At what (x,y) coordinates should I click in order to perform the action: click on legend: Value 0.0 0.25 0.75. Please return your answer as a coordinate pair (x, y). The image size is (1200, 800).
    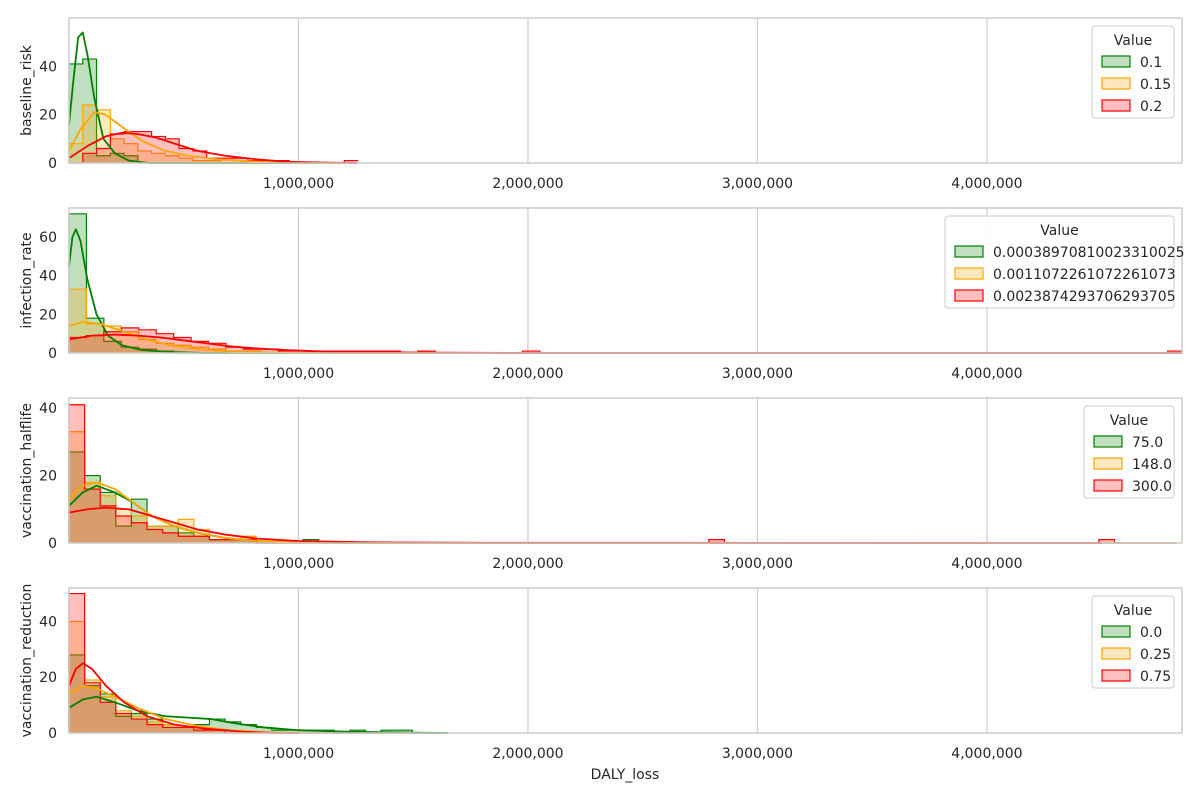
    Looking at the image, I should click on (1133, 642).